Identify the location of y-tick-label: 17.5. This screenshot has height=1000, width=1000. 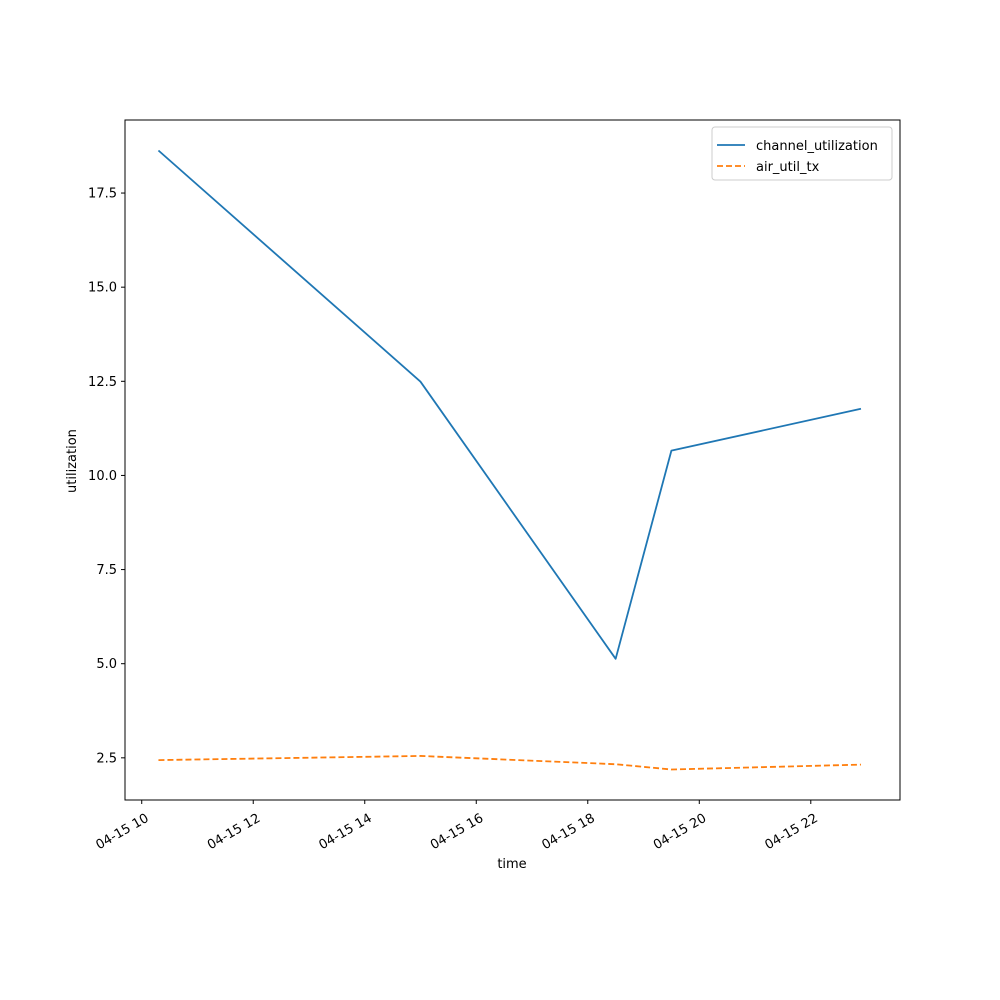
(102, 194).